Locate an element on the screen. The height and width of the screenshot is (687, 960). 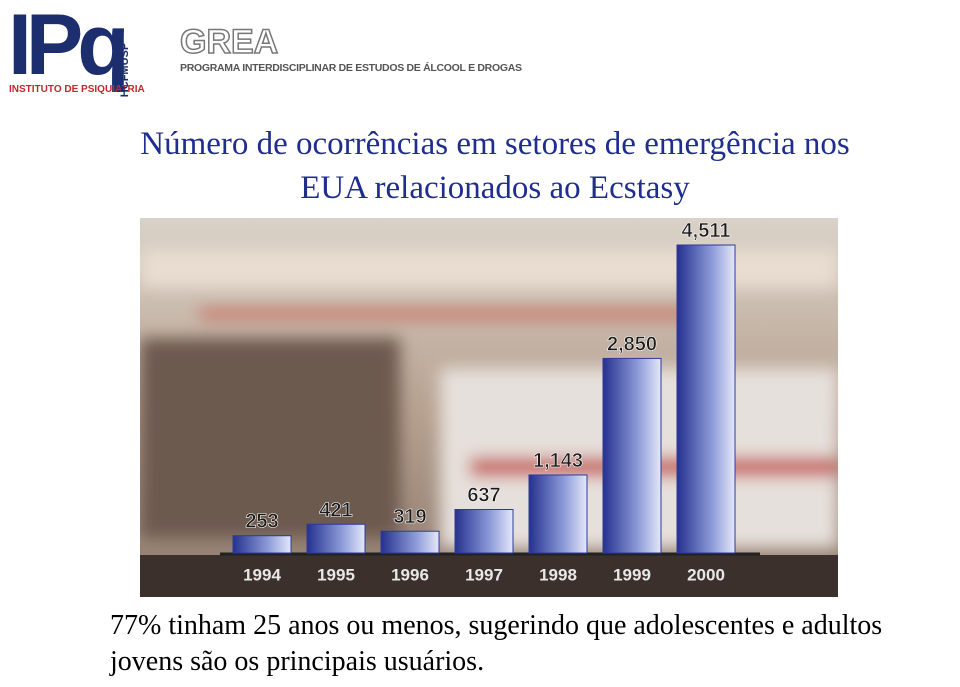
x-tick-label: 1998 is located at coordinates (558, 574).